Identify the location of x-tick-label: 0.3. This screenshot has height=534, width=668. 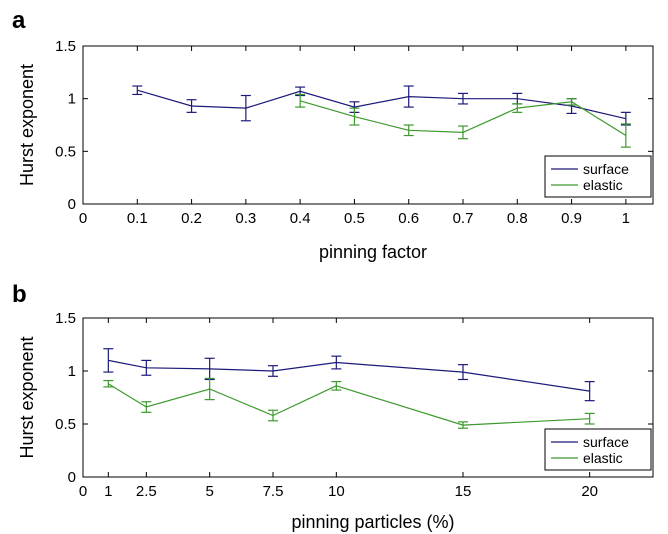
(245, 218).